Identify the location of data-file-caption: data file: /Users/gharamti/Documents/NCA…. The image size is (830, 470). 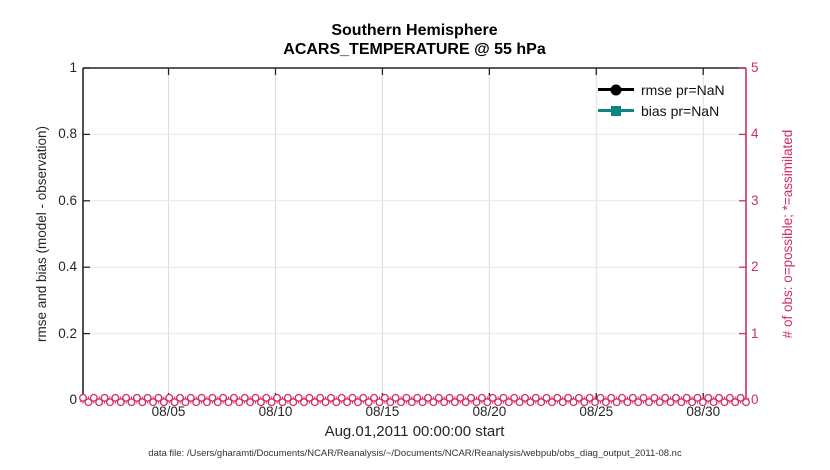
(415, 453).